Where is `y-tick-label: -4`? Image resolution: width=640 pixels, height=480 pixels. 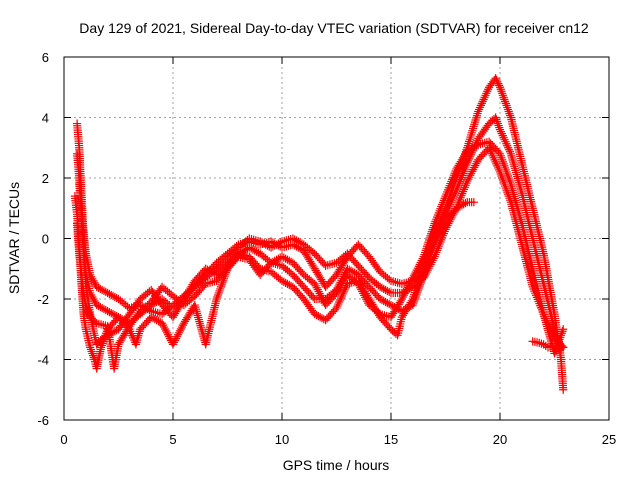
y-tick-label: -4 is located at coordinates (43, 360).